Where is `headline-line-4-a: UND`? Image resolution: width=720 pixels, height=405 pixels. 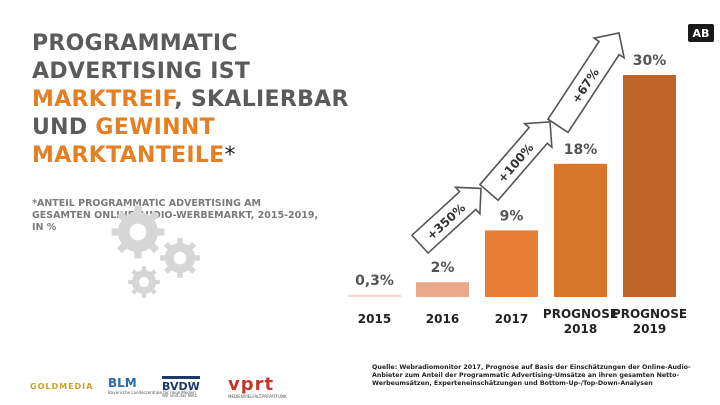 headline-line-4-a: UND is located at coordinates (64, 127).